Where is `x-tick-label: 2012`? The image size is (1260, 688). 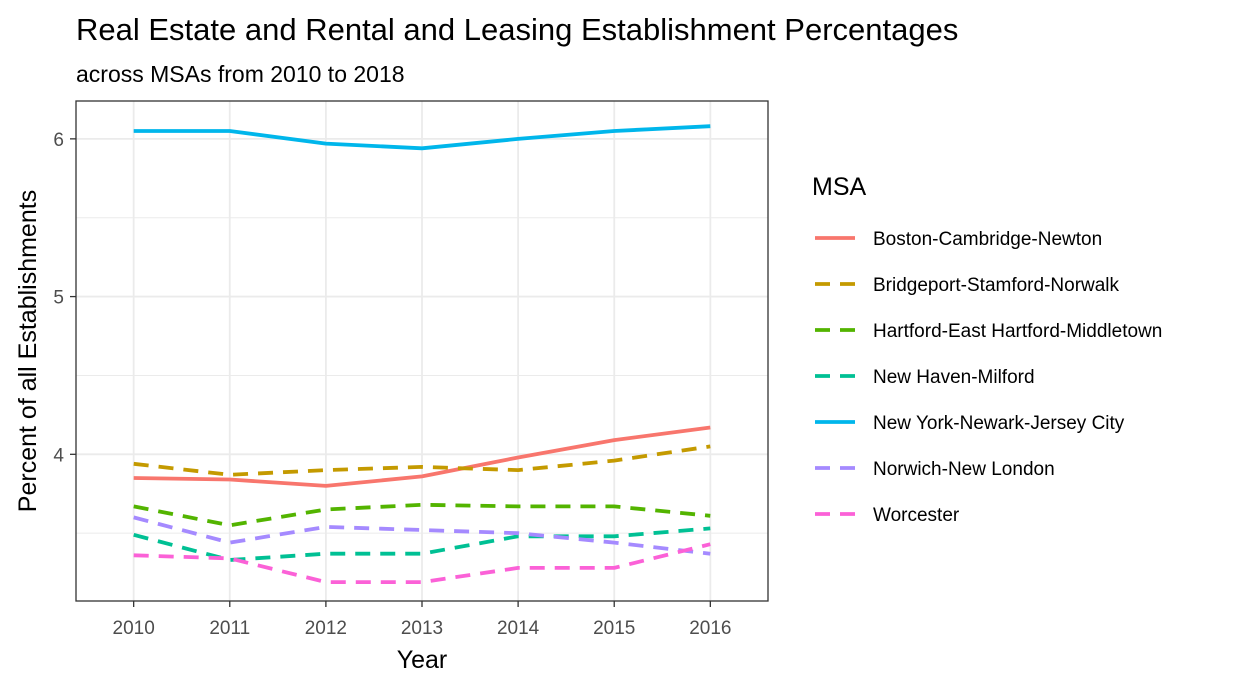
x-tick-label: 2012 is located at coordinates (326, 628).